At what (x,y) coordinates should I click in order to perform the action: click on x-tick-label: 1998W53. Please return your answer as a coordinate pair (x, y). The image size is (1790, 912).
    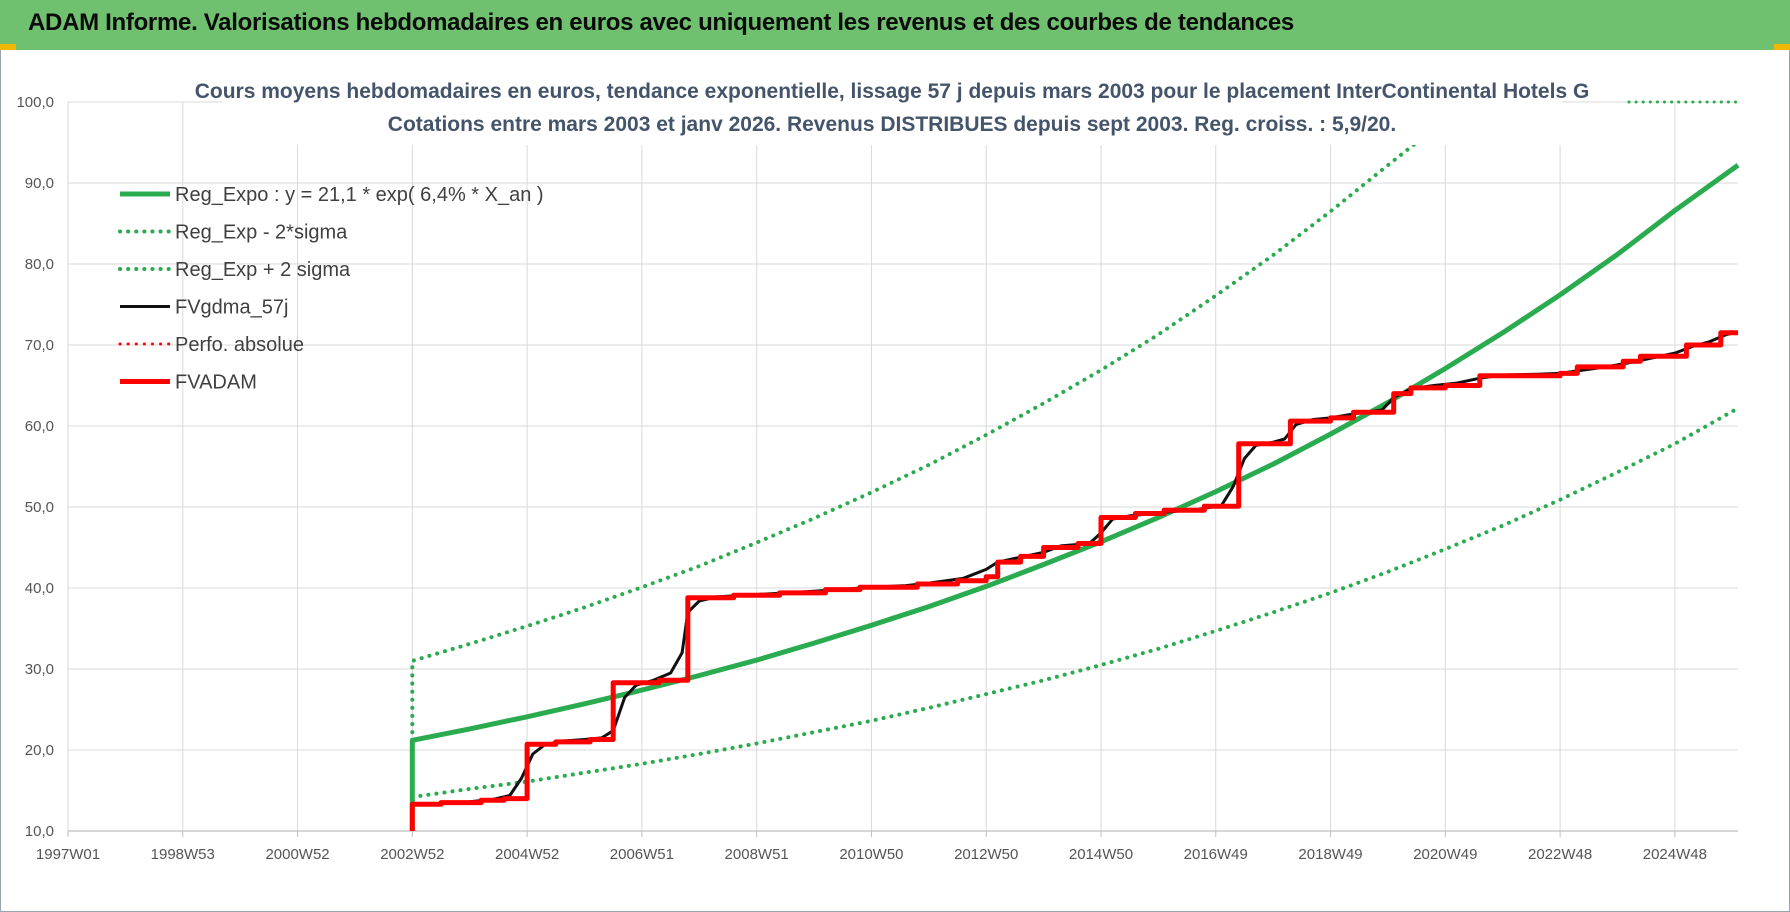
    Looking at the image, I should click on (183, 854).